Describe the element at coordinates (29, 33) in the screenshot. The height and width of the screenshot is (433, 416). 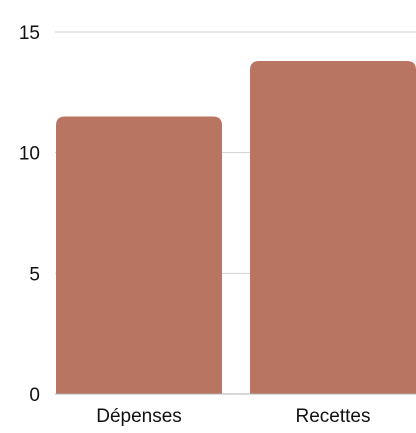
I see `y-tick-label: 15` at that location.